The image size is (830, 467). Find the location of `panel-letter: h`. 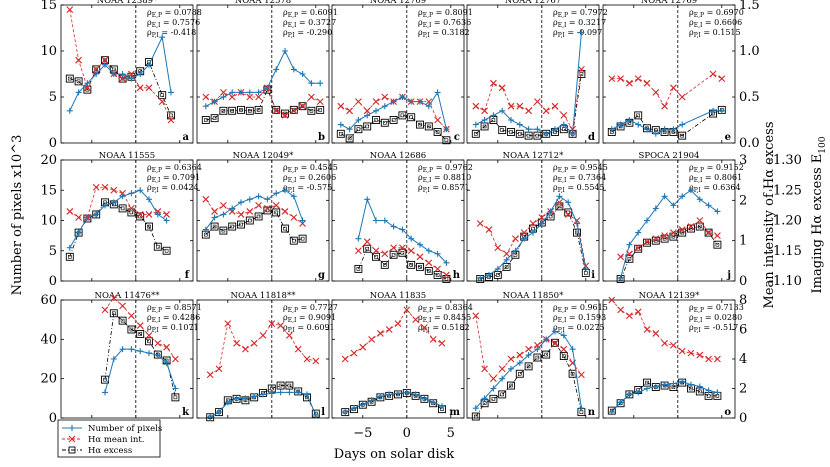

panel-letter: h is located at coordinates (457, 275).